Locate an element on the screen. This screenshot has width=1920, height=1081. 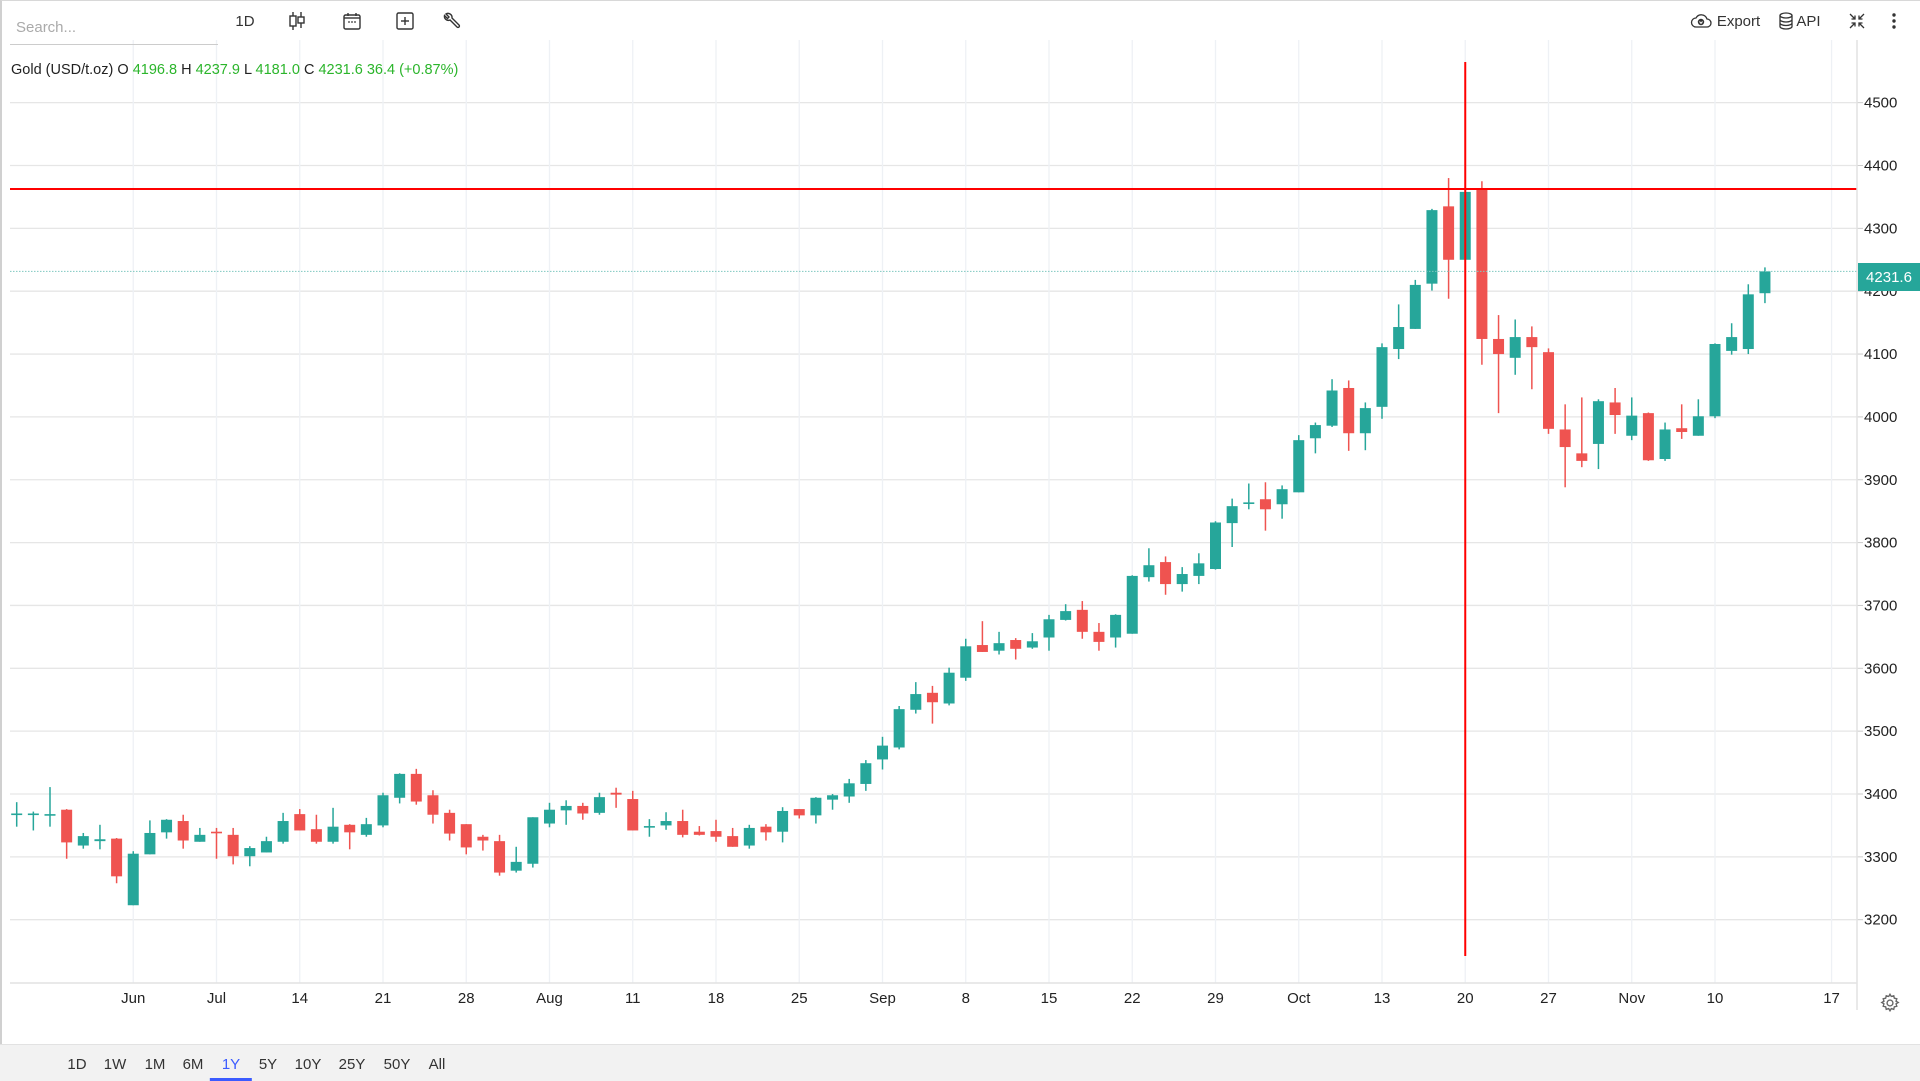
x-tick-label: Aug is located at coordinates (549, 998).